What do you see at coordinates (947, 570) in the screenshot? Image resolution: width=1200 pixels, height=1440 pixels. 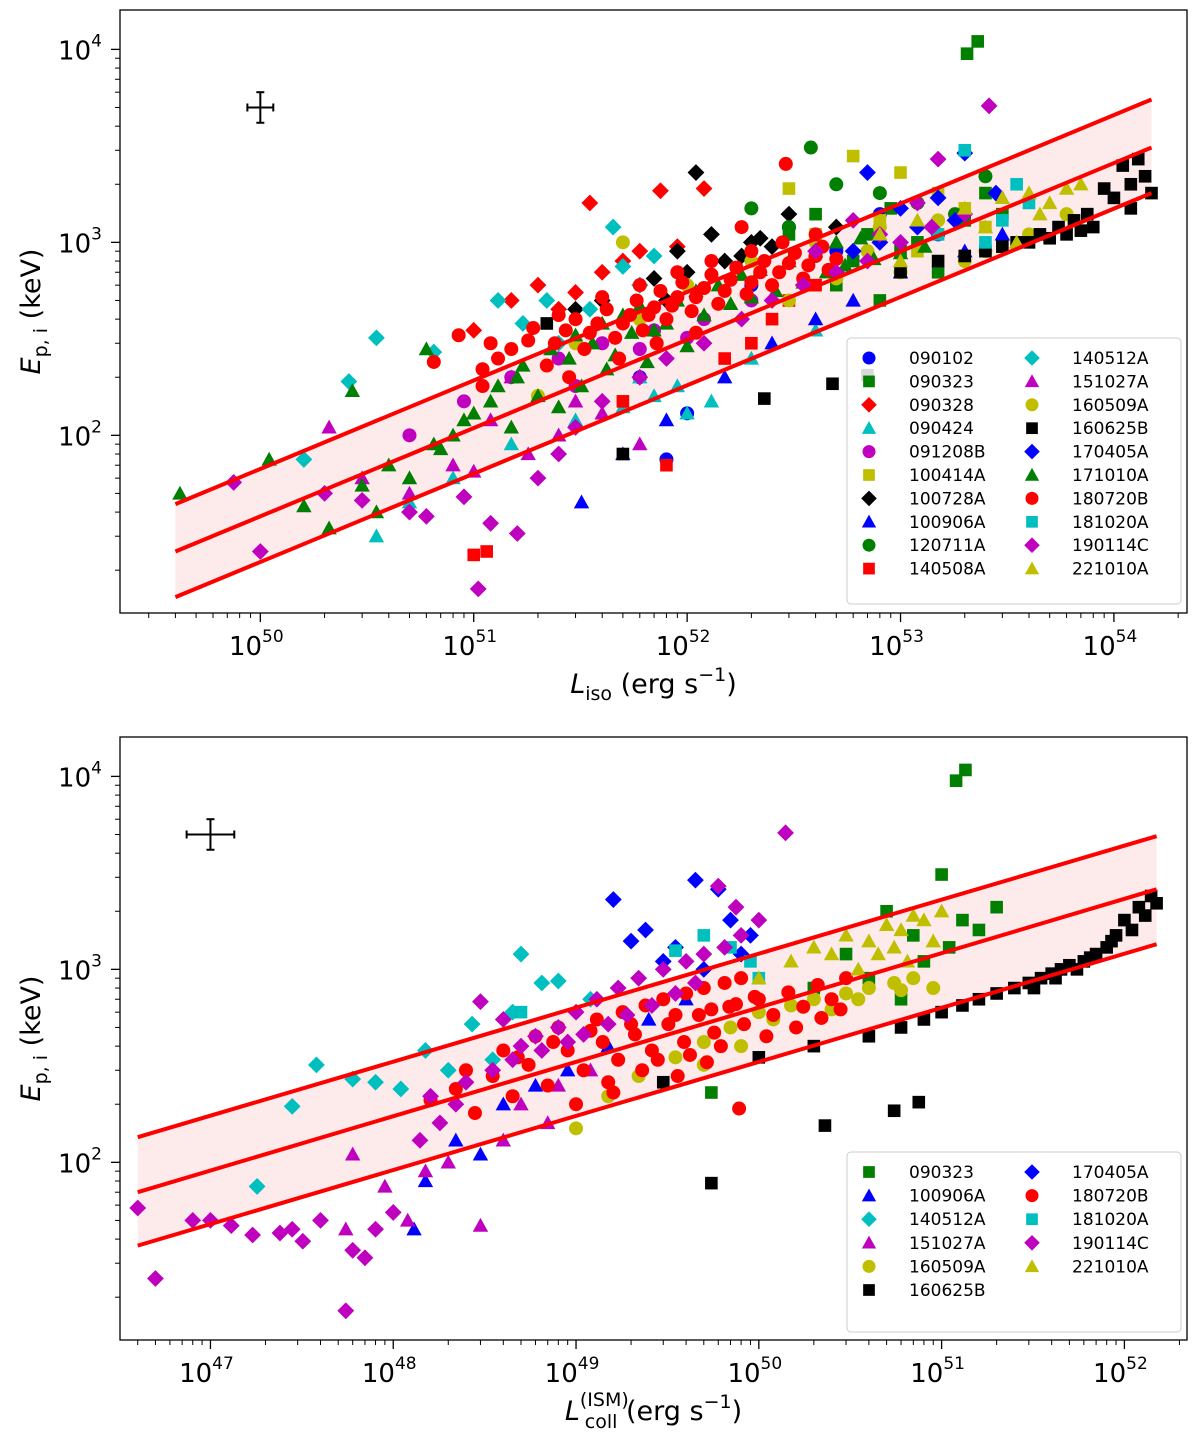 I see `legend-label: 140508A` at bounding box center [947, 570].